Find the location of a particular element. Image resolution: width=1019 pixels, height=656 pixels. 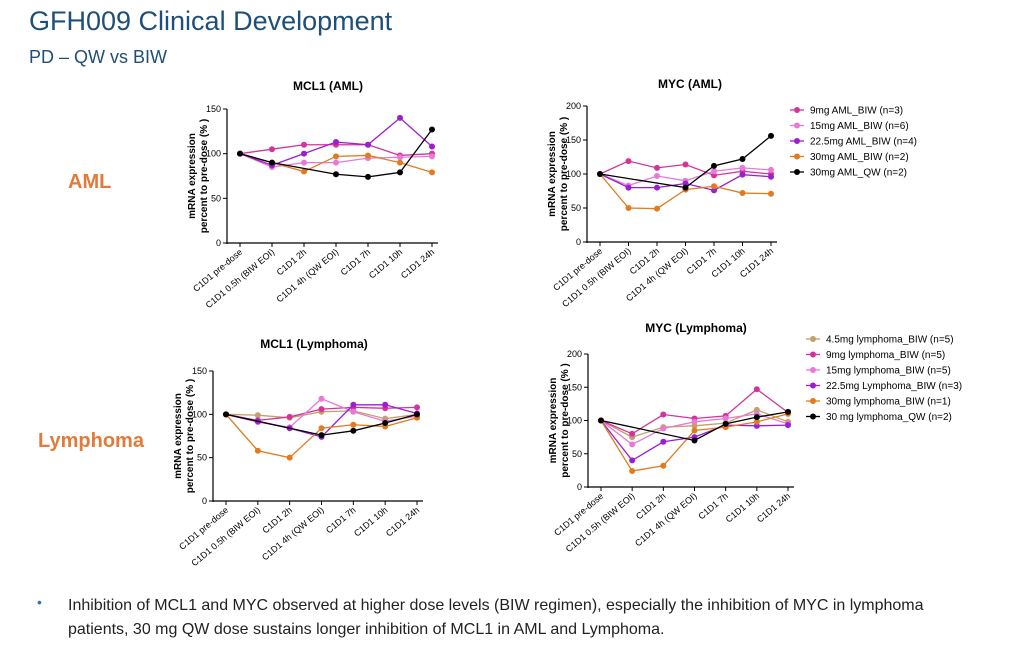

series-line is located at coordinates (336, 153).